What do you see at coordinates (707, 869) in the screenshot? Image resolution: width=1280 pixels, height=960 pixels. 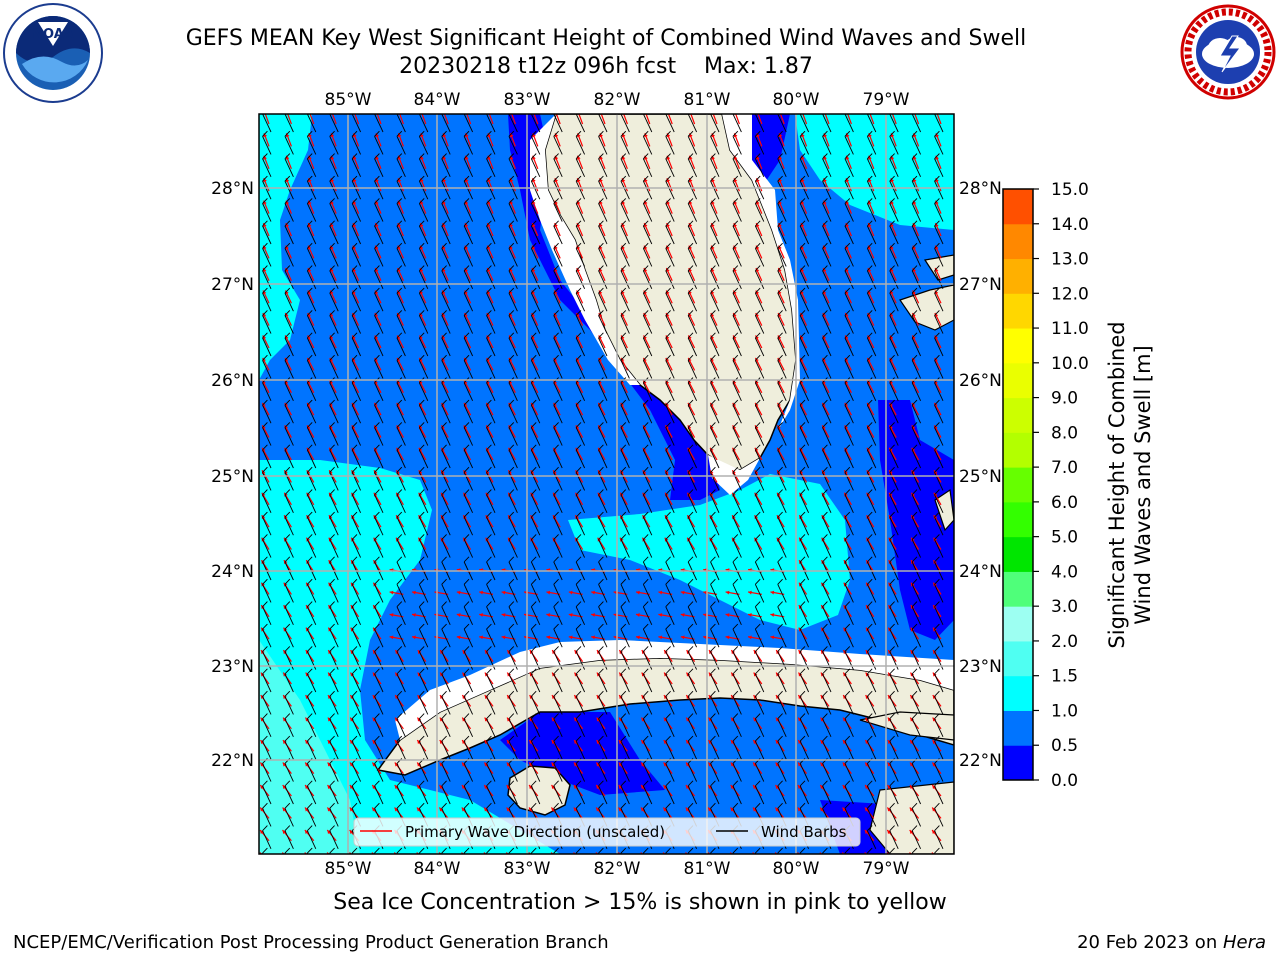 I see `lon-label: 81°W` at bounding box center [707, 869].